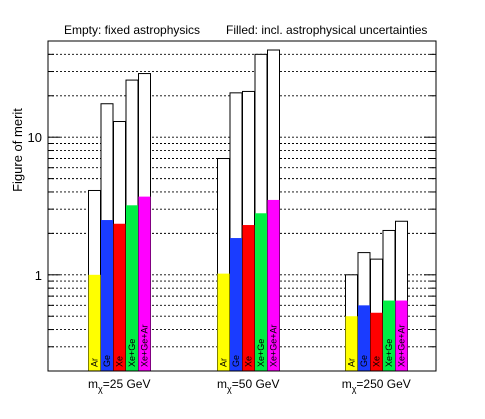 The width and height of the screenshot is (485, 419). I want to click on x-axis-group-labels: mχ=25 GeV mχ=50 GeV mχ=250 GeV, so click(249, 385).